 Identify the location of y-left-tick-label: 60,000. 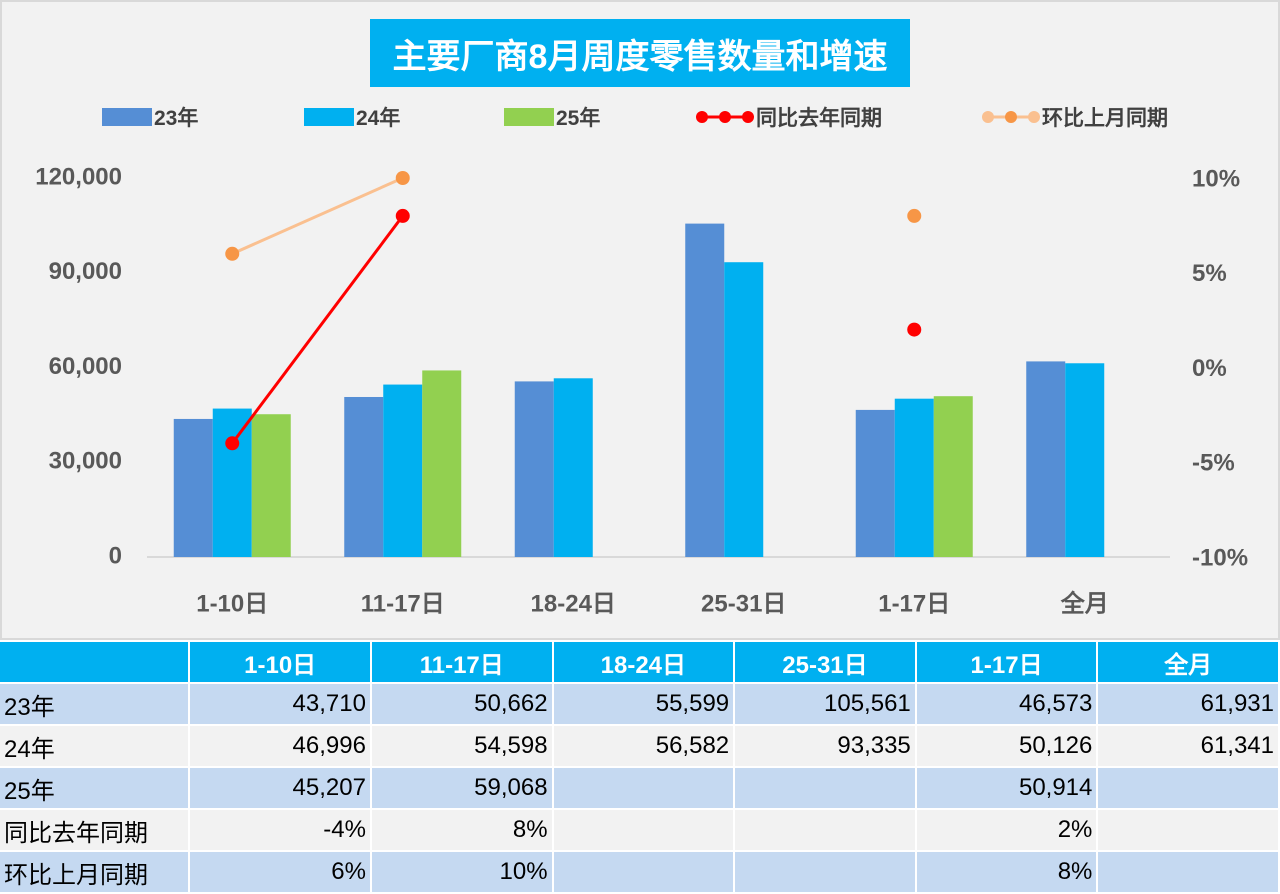
(85, 366).